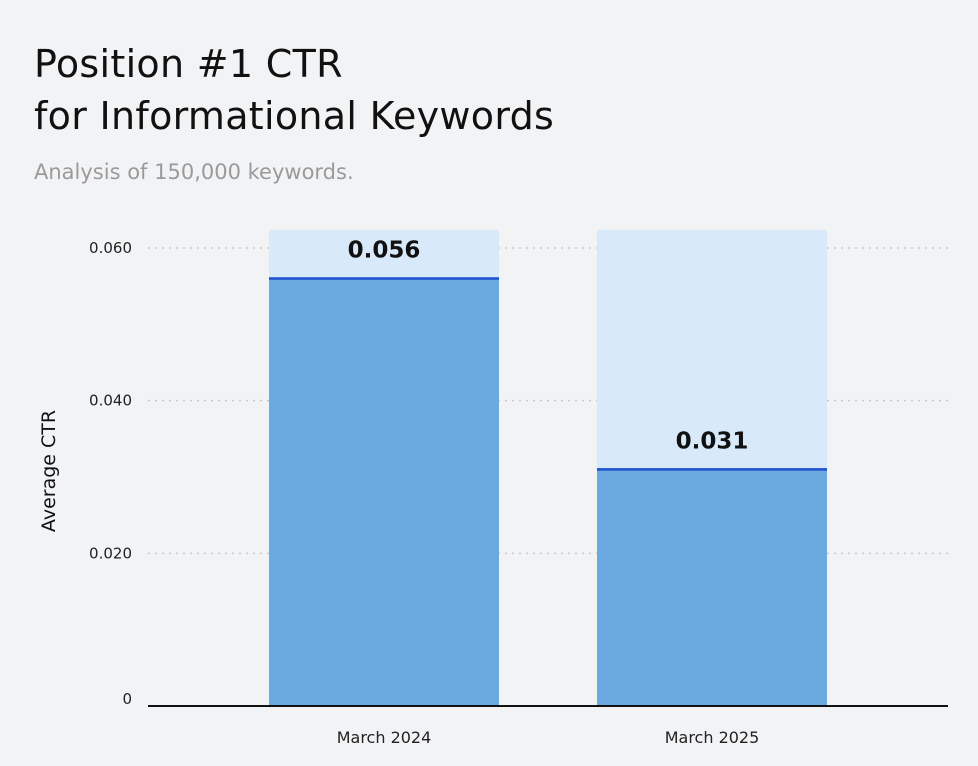 The width and height of the screenshot is (978, 766). Describe the element at coordinates (110, 248) in the screenshot. I see `y-tick-label: 0.060` at that location.